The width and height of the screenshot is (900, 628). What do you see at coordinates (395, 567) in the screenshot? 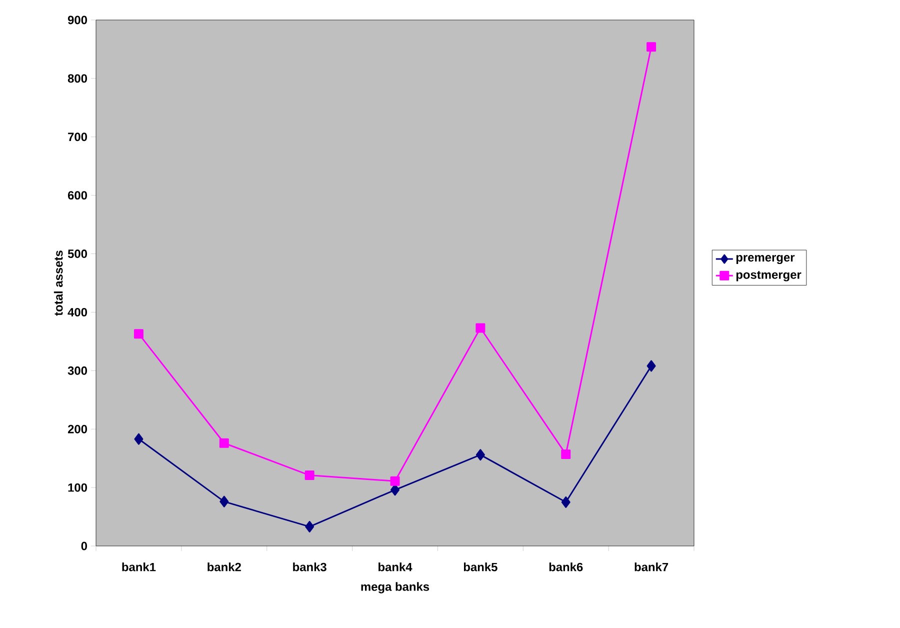
I see `x-tick-label: bank4` at bounding box center [395, 567].